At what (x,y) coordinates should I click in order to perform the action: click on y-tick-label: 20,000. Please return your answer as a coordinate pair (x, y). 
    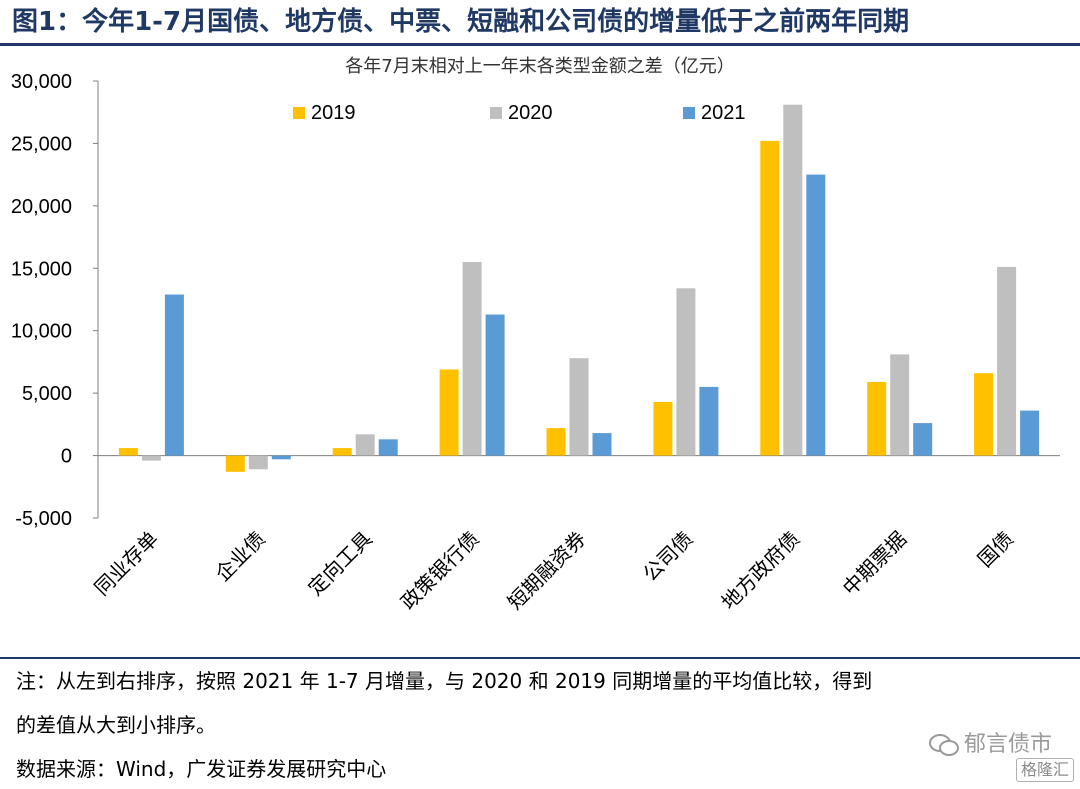
    Looking at the image, I should click on (41, 207).